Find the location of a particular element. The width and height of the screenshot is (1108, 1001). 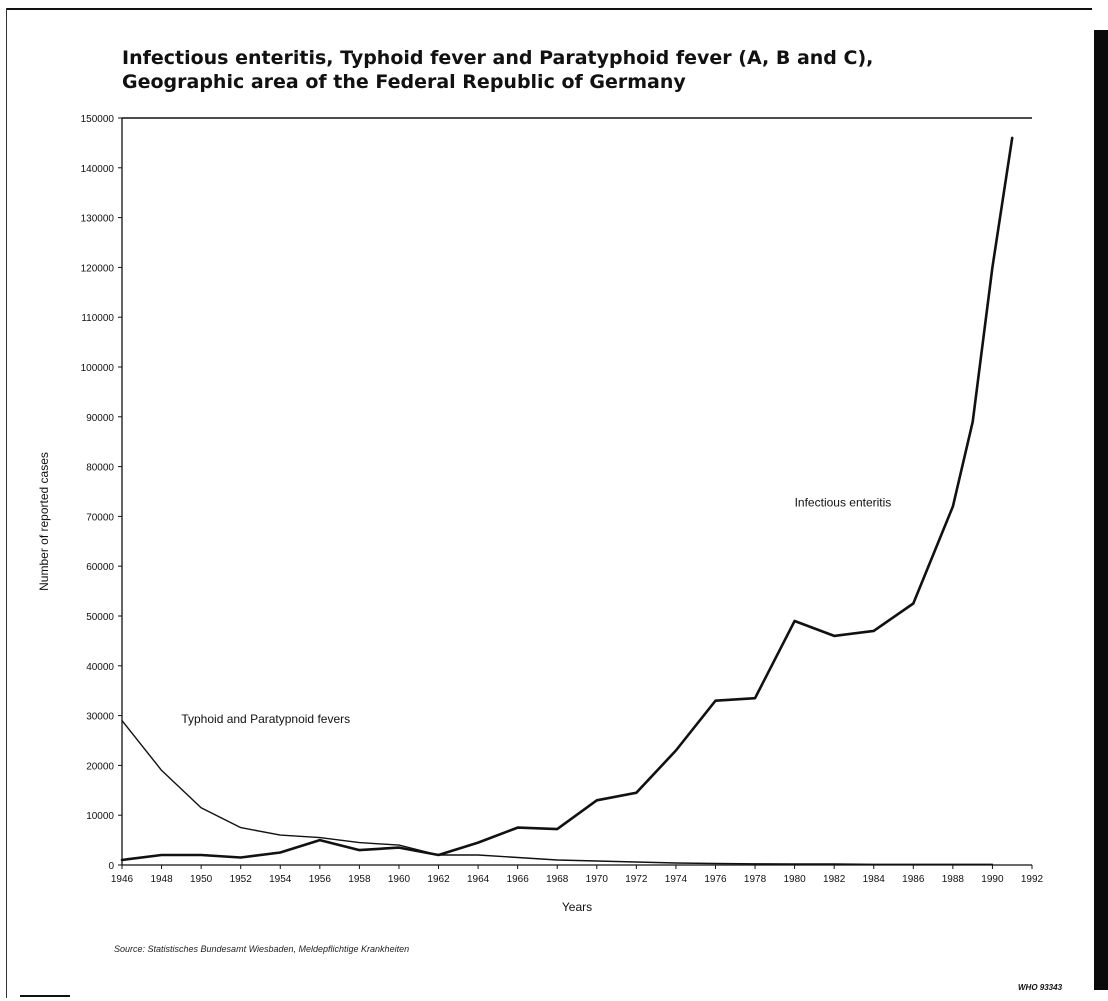

x-tick-label: 1978 is located at coordinates (755, 879).